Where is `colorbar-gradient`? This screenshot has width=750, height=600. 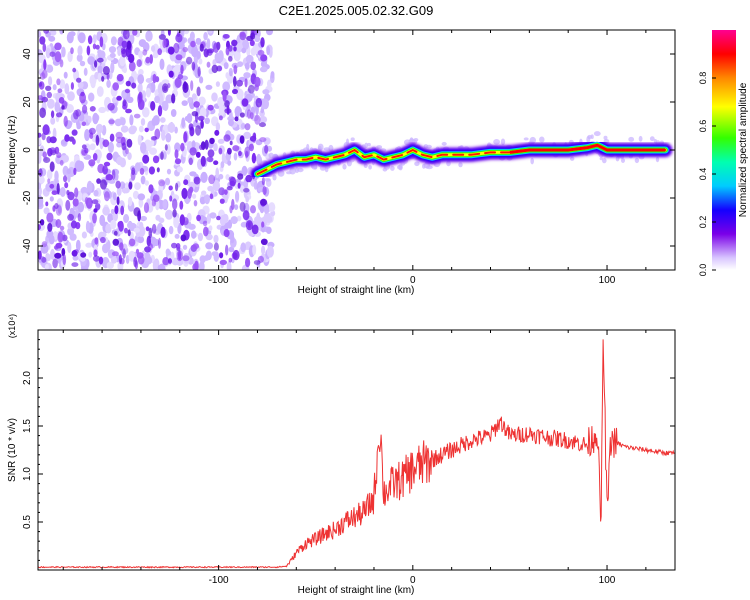 colorbar-gradient is located at coordinates (724, 150).